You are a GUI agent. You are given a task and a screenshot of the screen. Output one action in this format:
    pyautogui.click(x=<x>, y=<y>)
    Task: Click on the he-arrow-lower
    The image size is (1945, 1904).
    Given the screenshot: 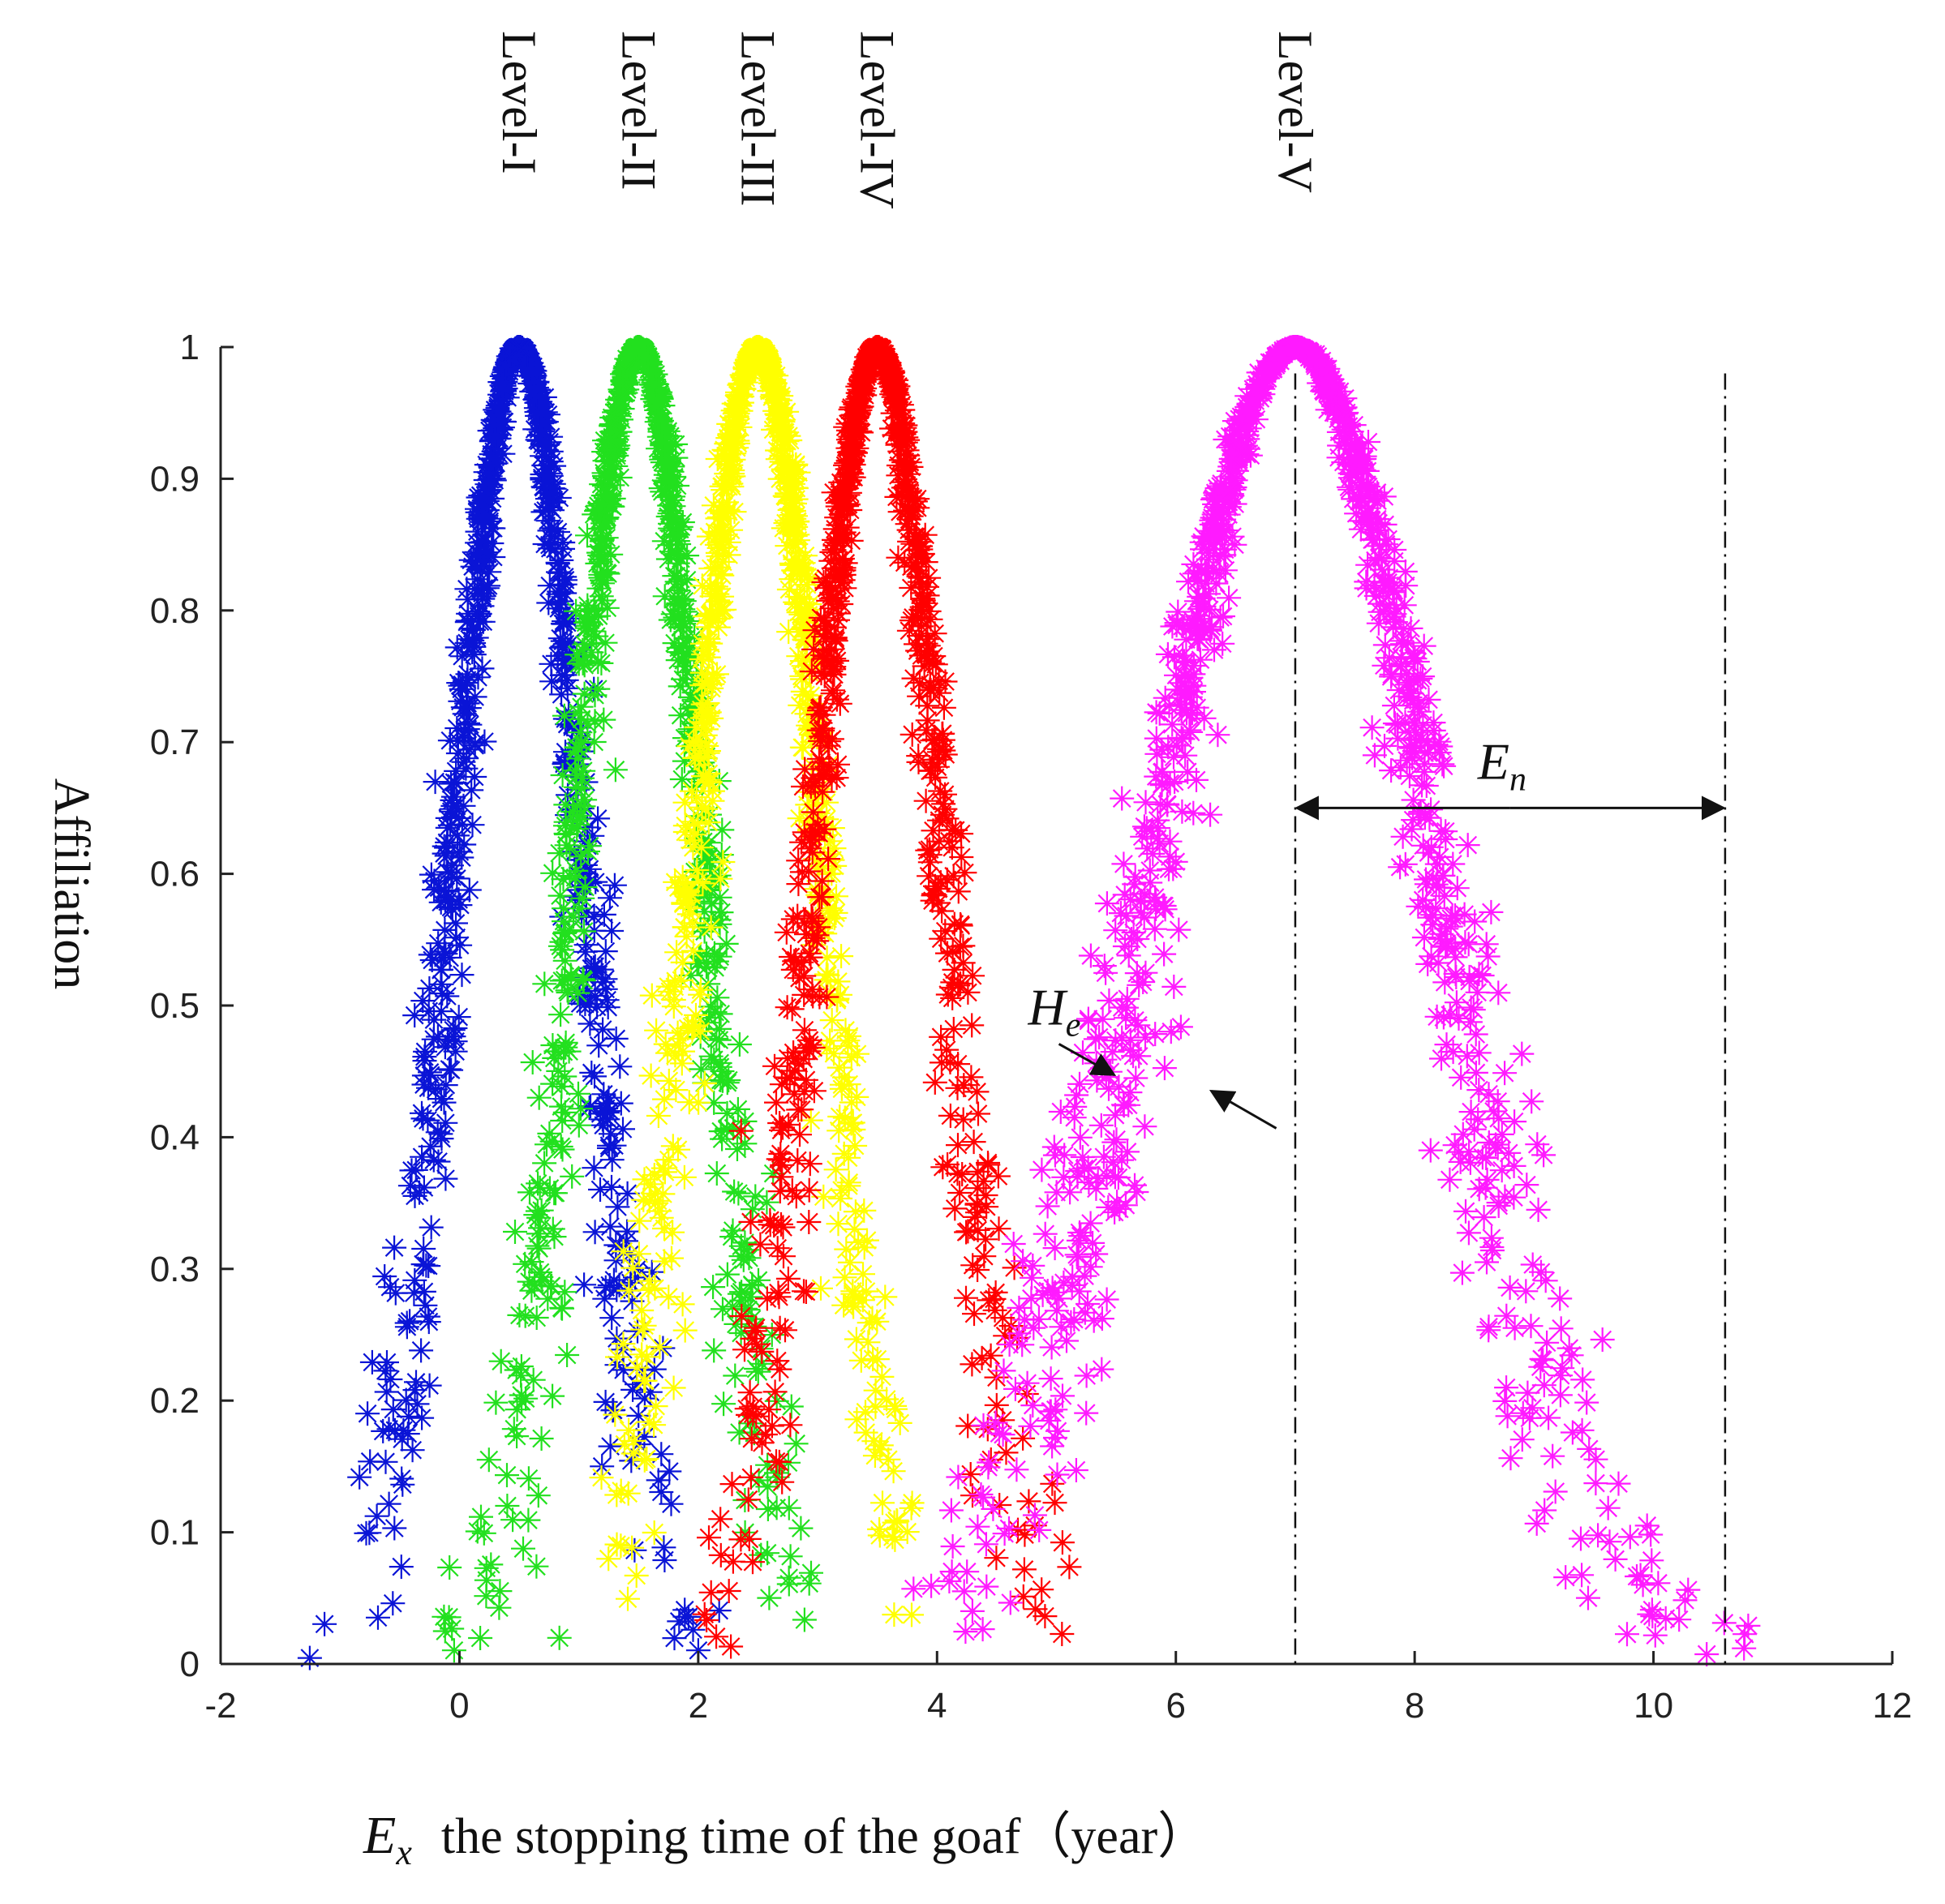 What is the action you would take?
    pyautogui.click(x=1243, y=1109)
    